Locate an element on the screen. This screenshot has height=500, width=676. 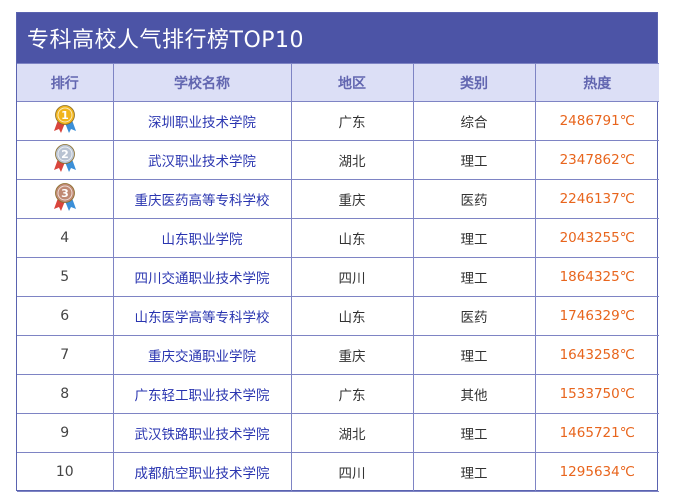
category-cell: 其他 is located at coordinates (474, 394).